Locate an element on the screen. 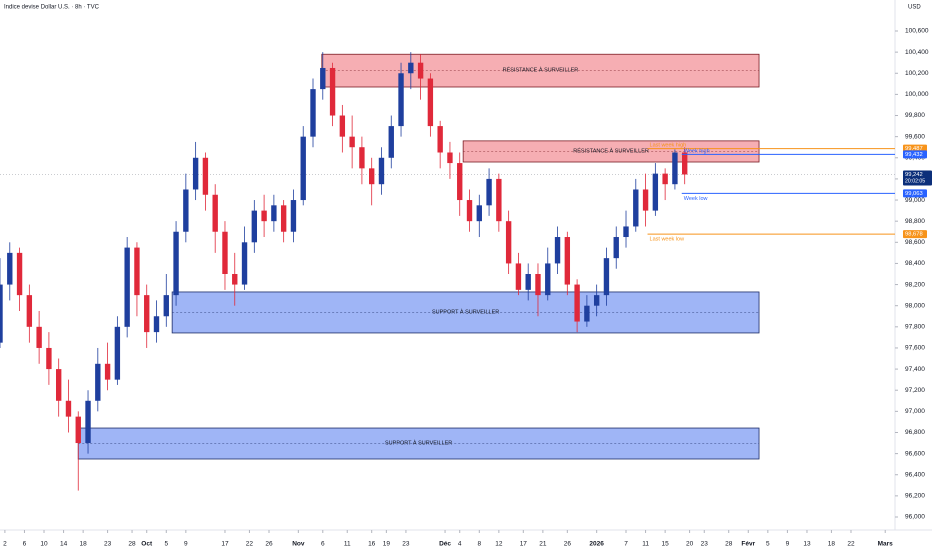  price-tag-label: 99,432 is located at coordinates (914, 155).